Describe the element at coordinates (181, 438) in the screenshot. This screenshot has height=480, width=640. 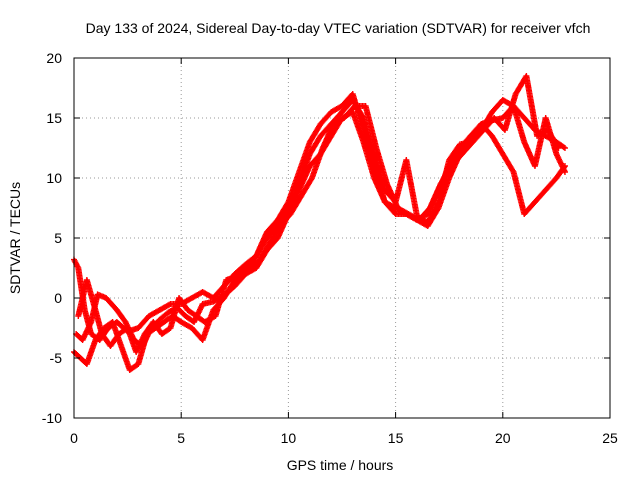
I see `x-tick-label: 5` at that location.